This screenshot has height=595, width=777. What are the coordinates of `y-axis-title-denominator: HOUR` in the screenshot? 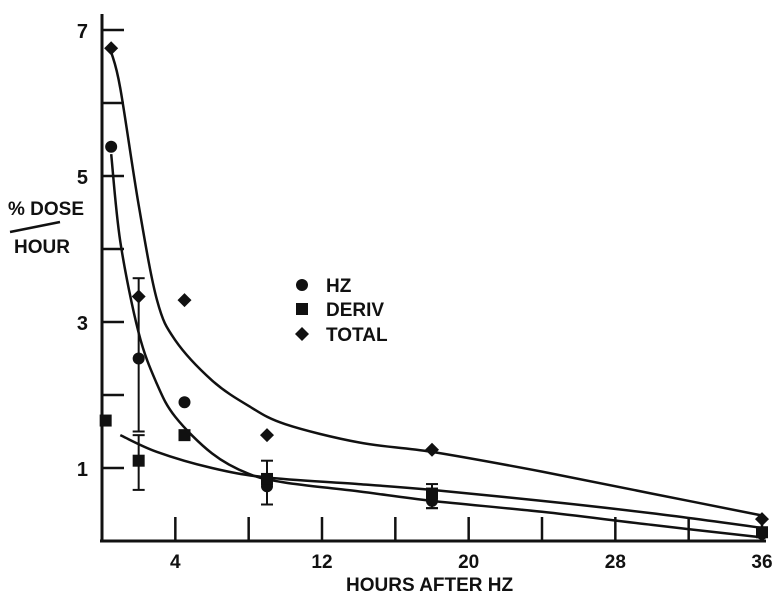 It's located at (42, 247).